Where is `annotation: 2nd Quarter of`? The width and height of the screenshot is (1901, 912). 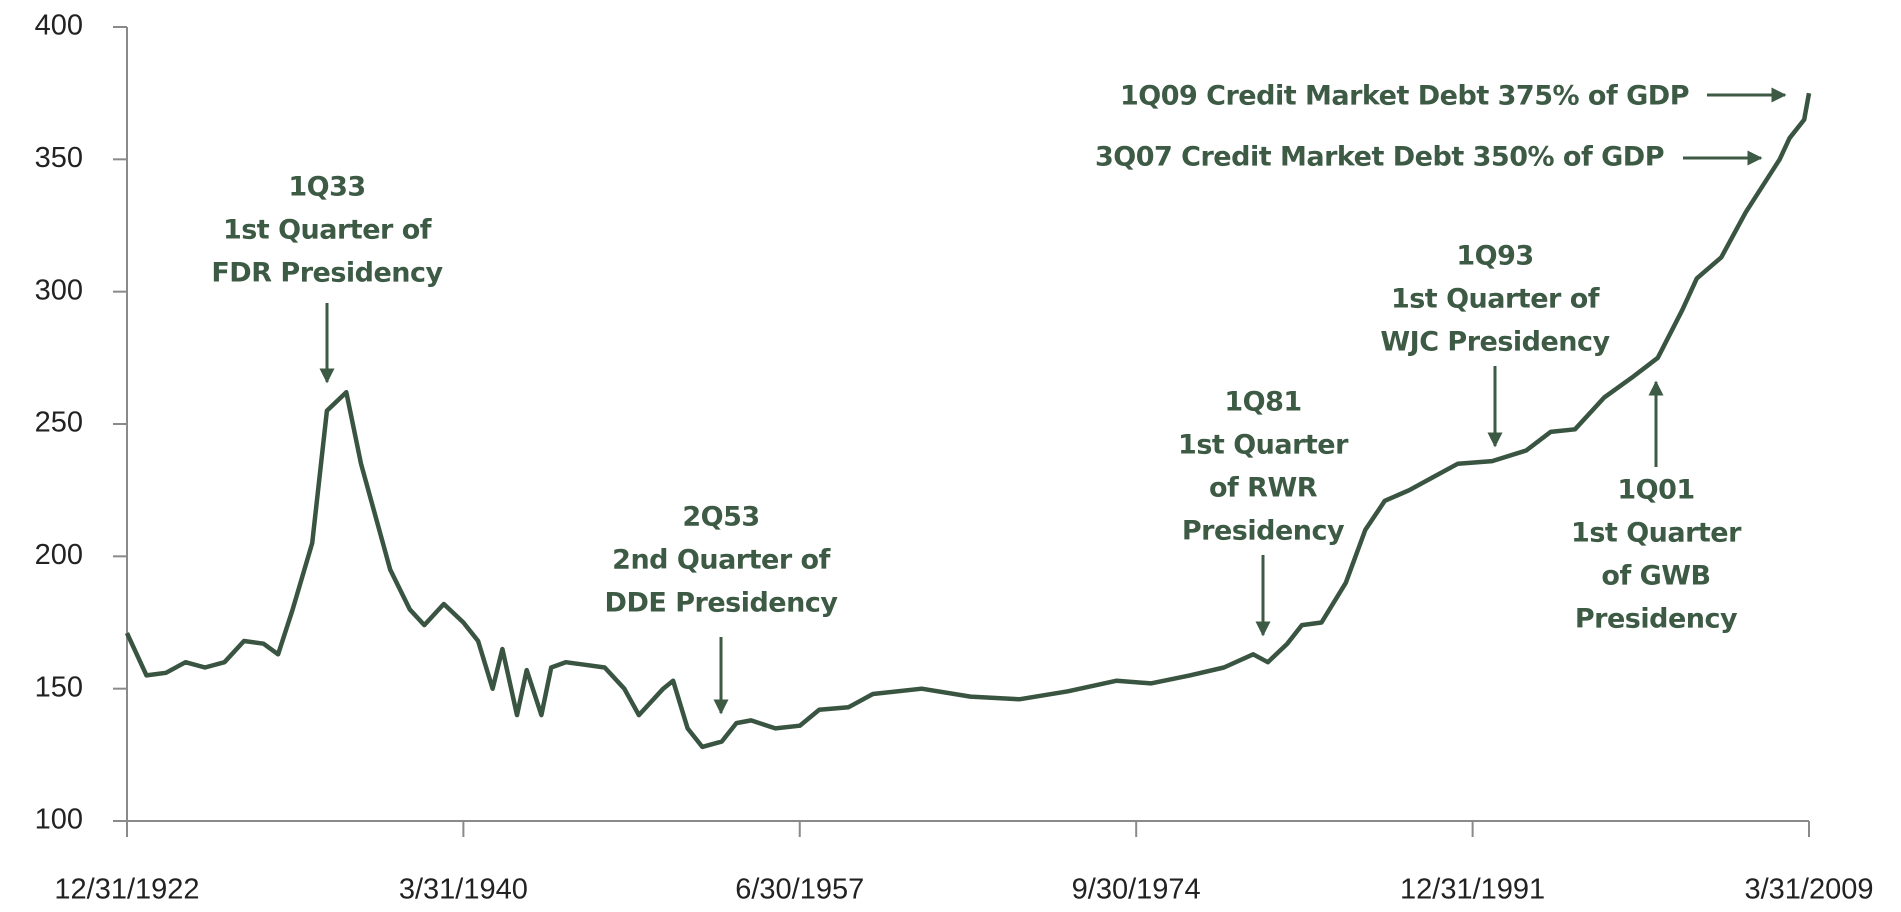 annotation: 2nd Quarter of is located at coordinates (721, 560).